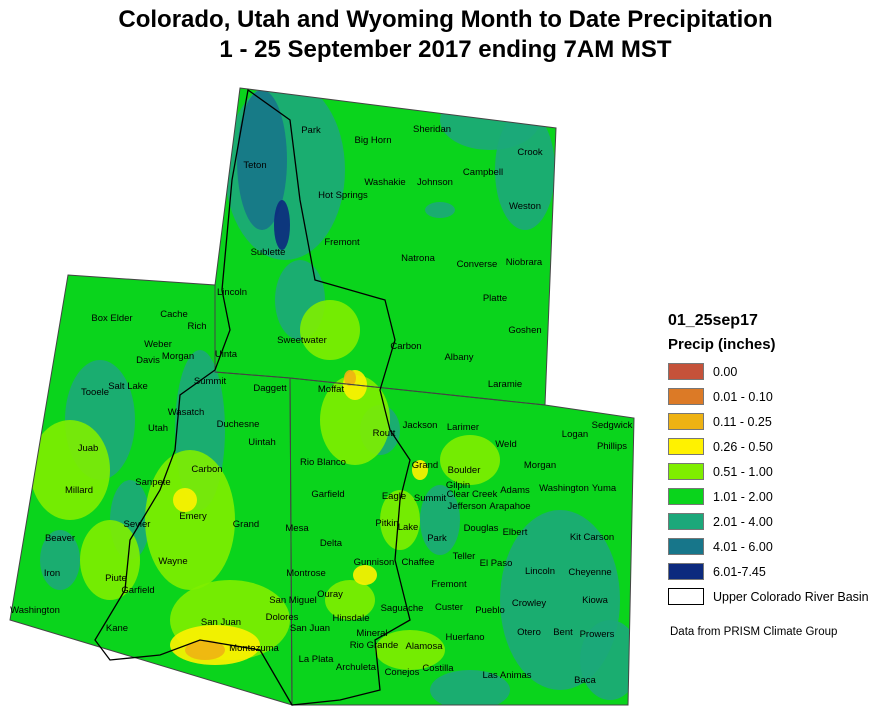  What do you see at coordinates (193, 516) in the screenshot?
I see `county-label: Emery` at bounding box center [193, 516].